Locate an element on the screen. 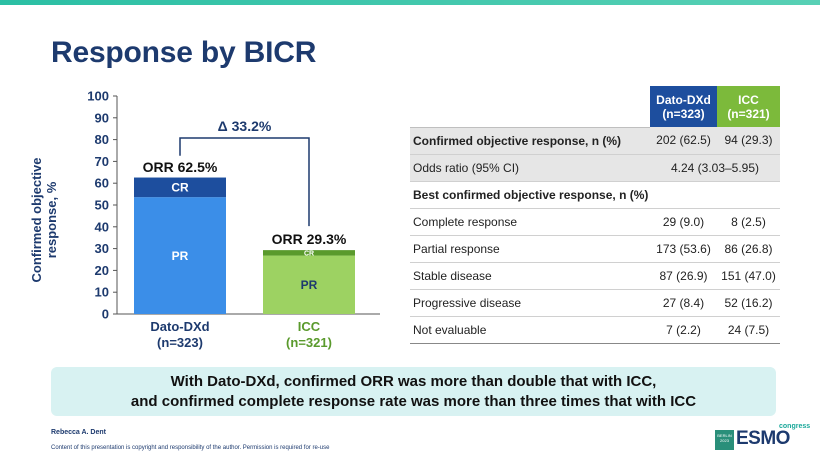 The height and width of the screenshot is (463, 820). row-dato-value: 27 (8.4) is located at coordinates (683, 303).